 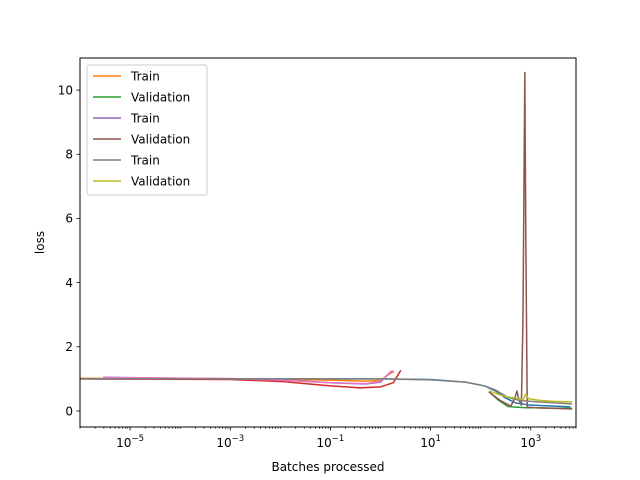 I want to click on y-axis-label: loss, so click(x=40, y=242).